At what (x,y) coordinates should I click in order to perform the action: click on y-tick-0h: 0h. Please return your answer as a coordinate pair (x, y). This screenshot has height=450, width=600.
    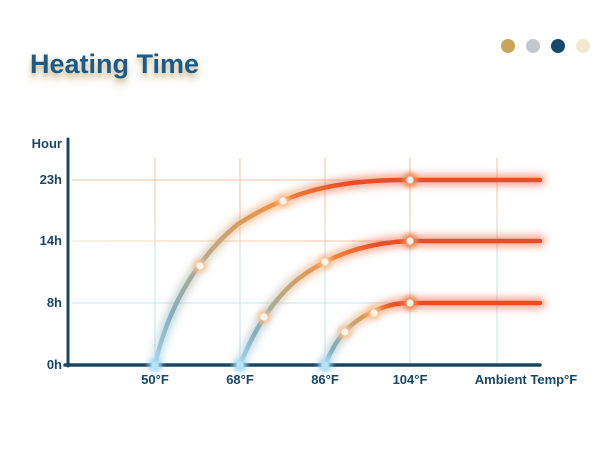
    Looking at the image, I should click on (54, 364).